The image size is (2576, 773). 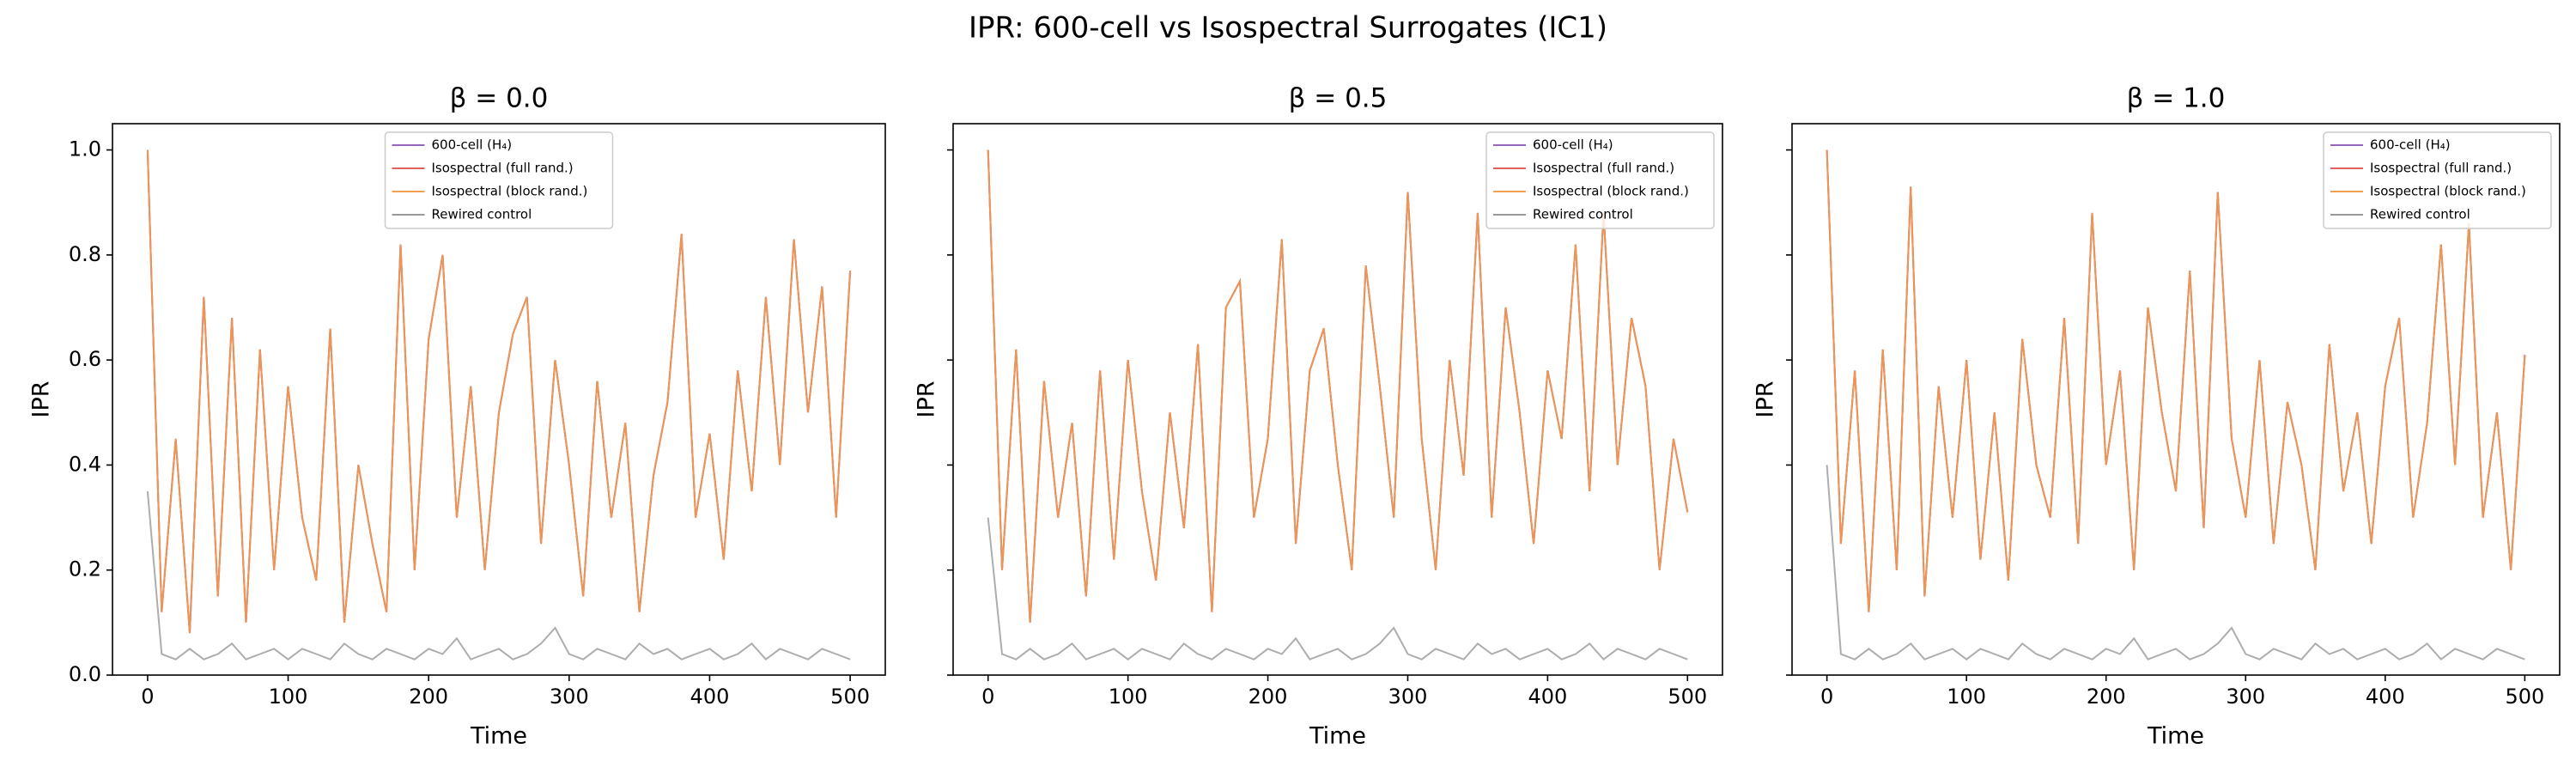 What do you see at coordinates (85, 674) in the screenshot?
I see `y-tick-label: 0.0` at bounding box center [85, 674].